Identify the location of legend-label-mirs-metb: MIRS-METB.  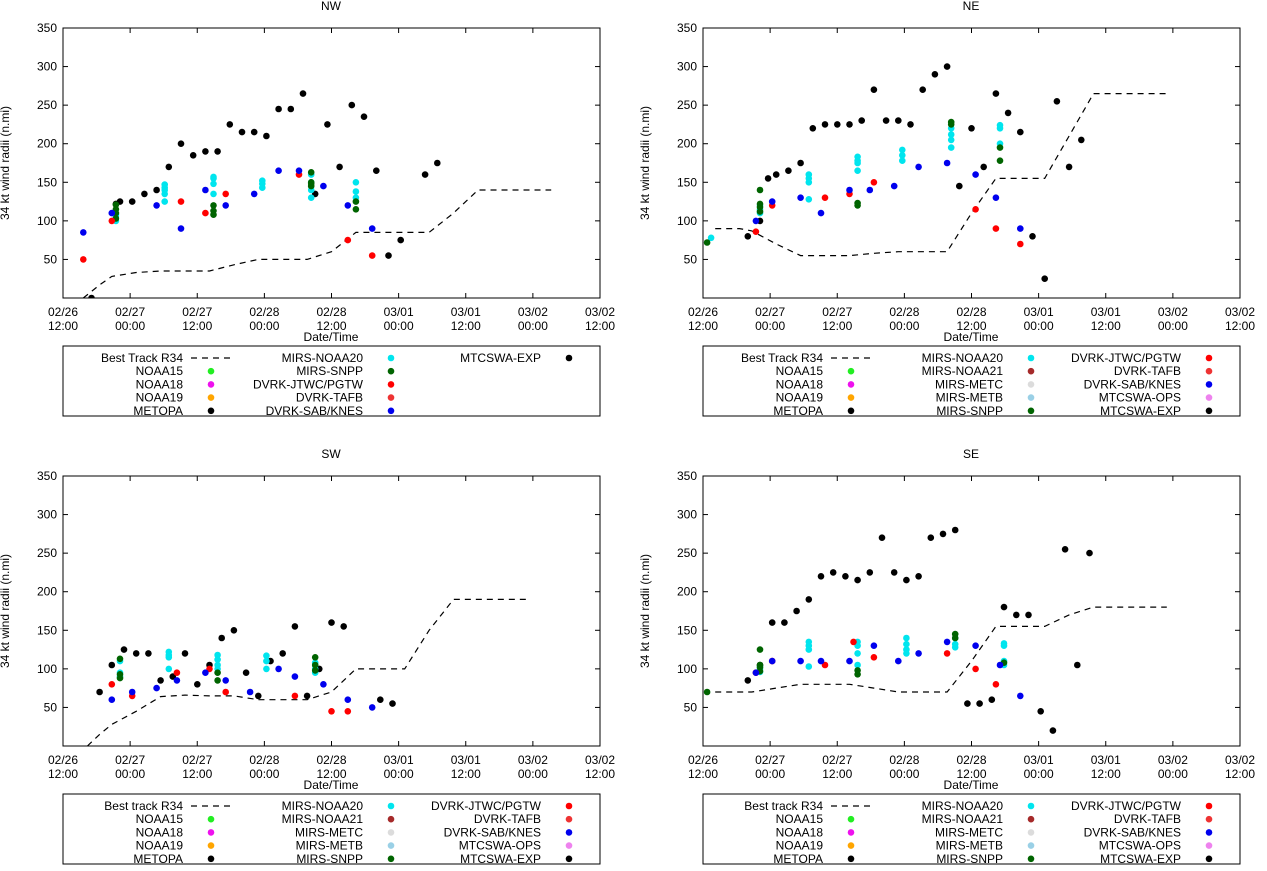
(329, 846).